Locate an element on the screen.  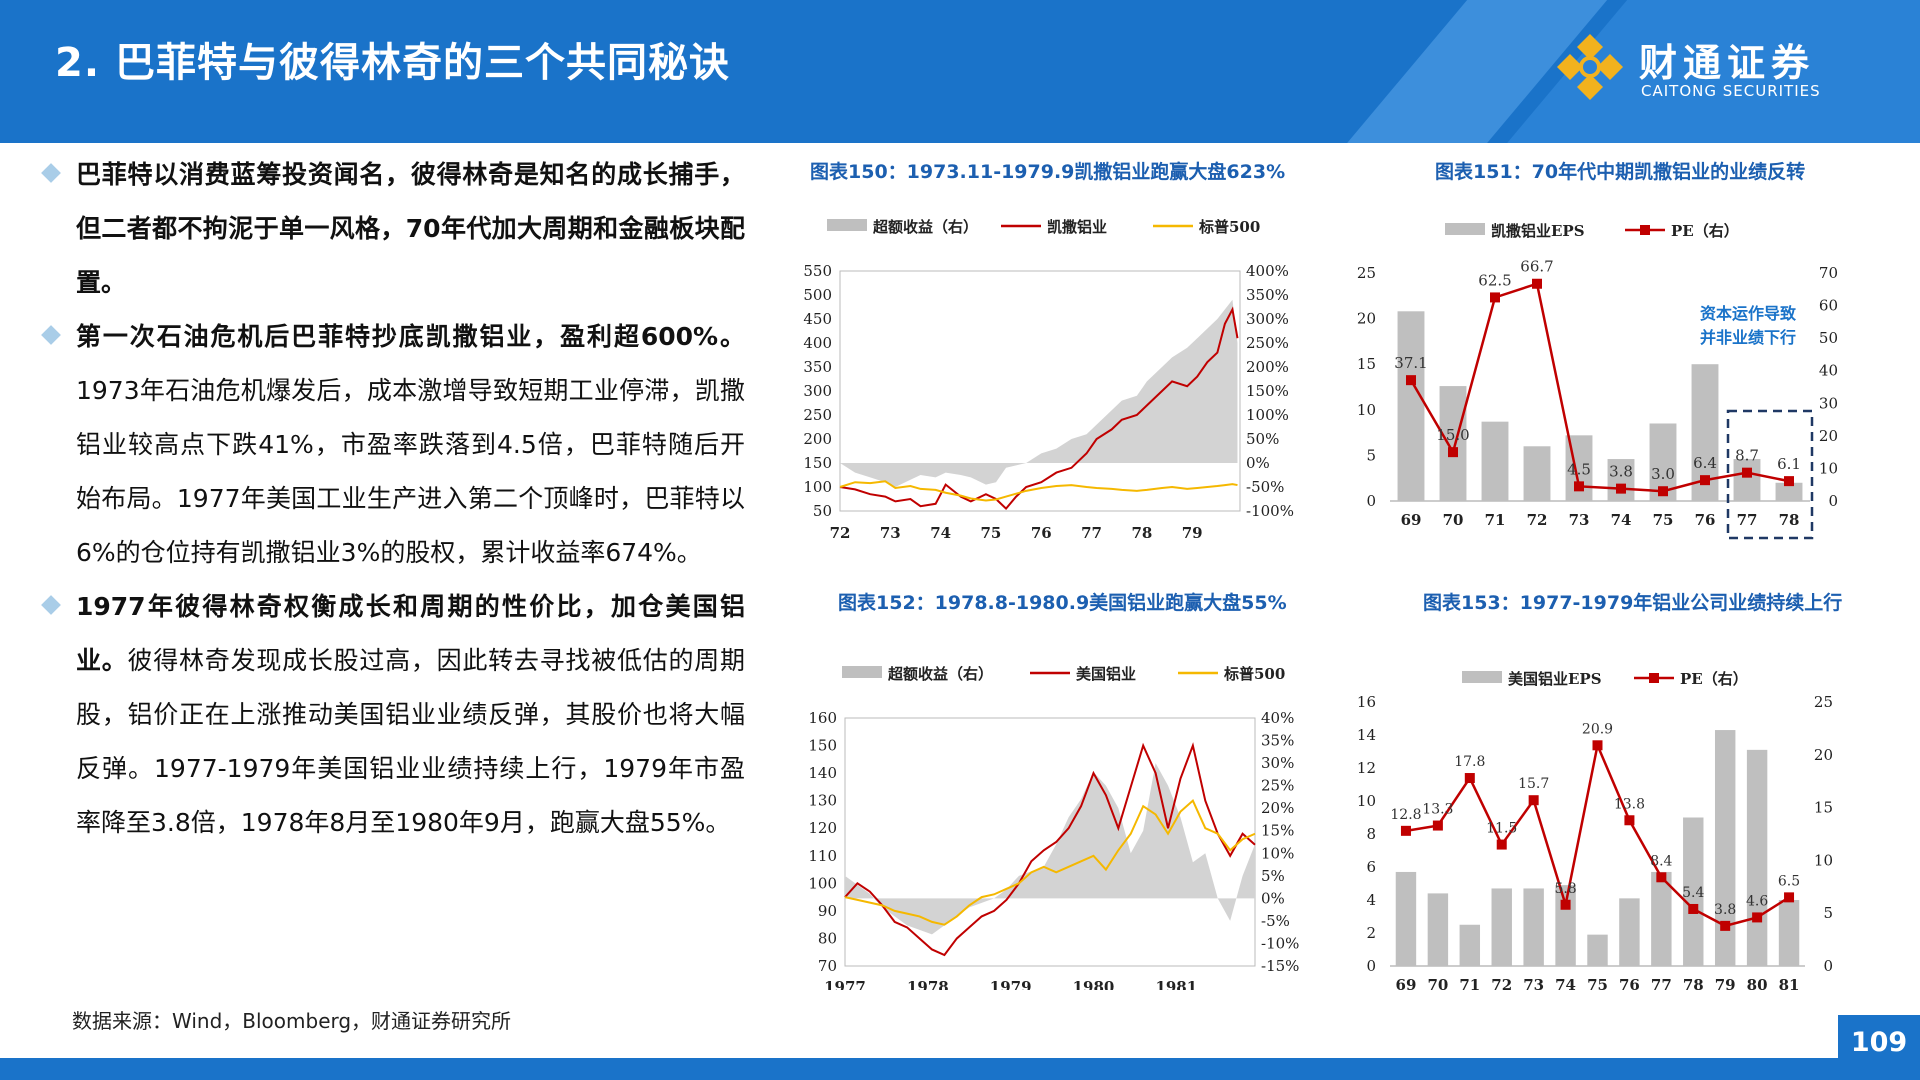
annotation-text: 并非业绩下行 is located at coordinates (1748, 337).